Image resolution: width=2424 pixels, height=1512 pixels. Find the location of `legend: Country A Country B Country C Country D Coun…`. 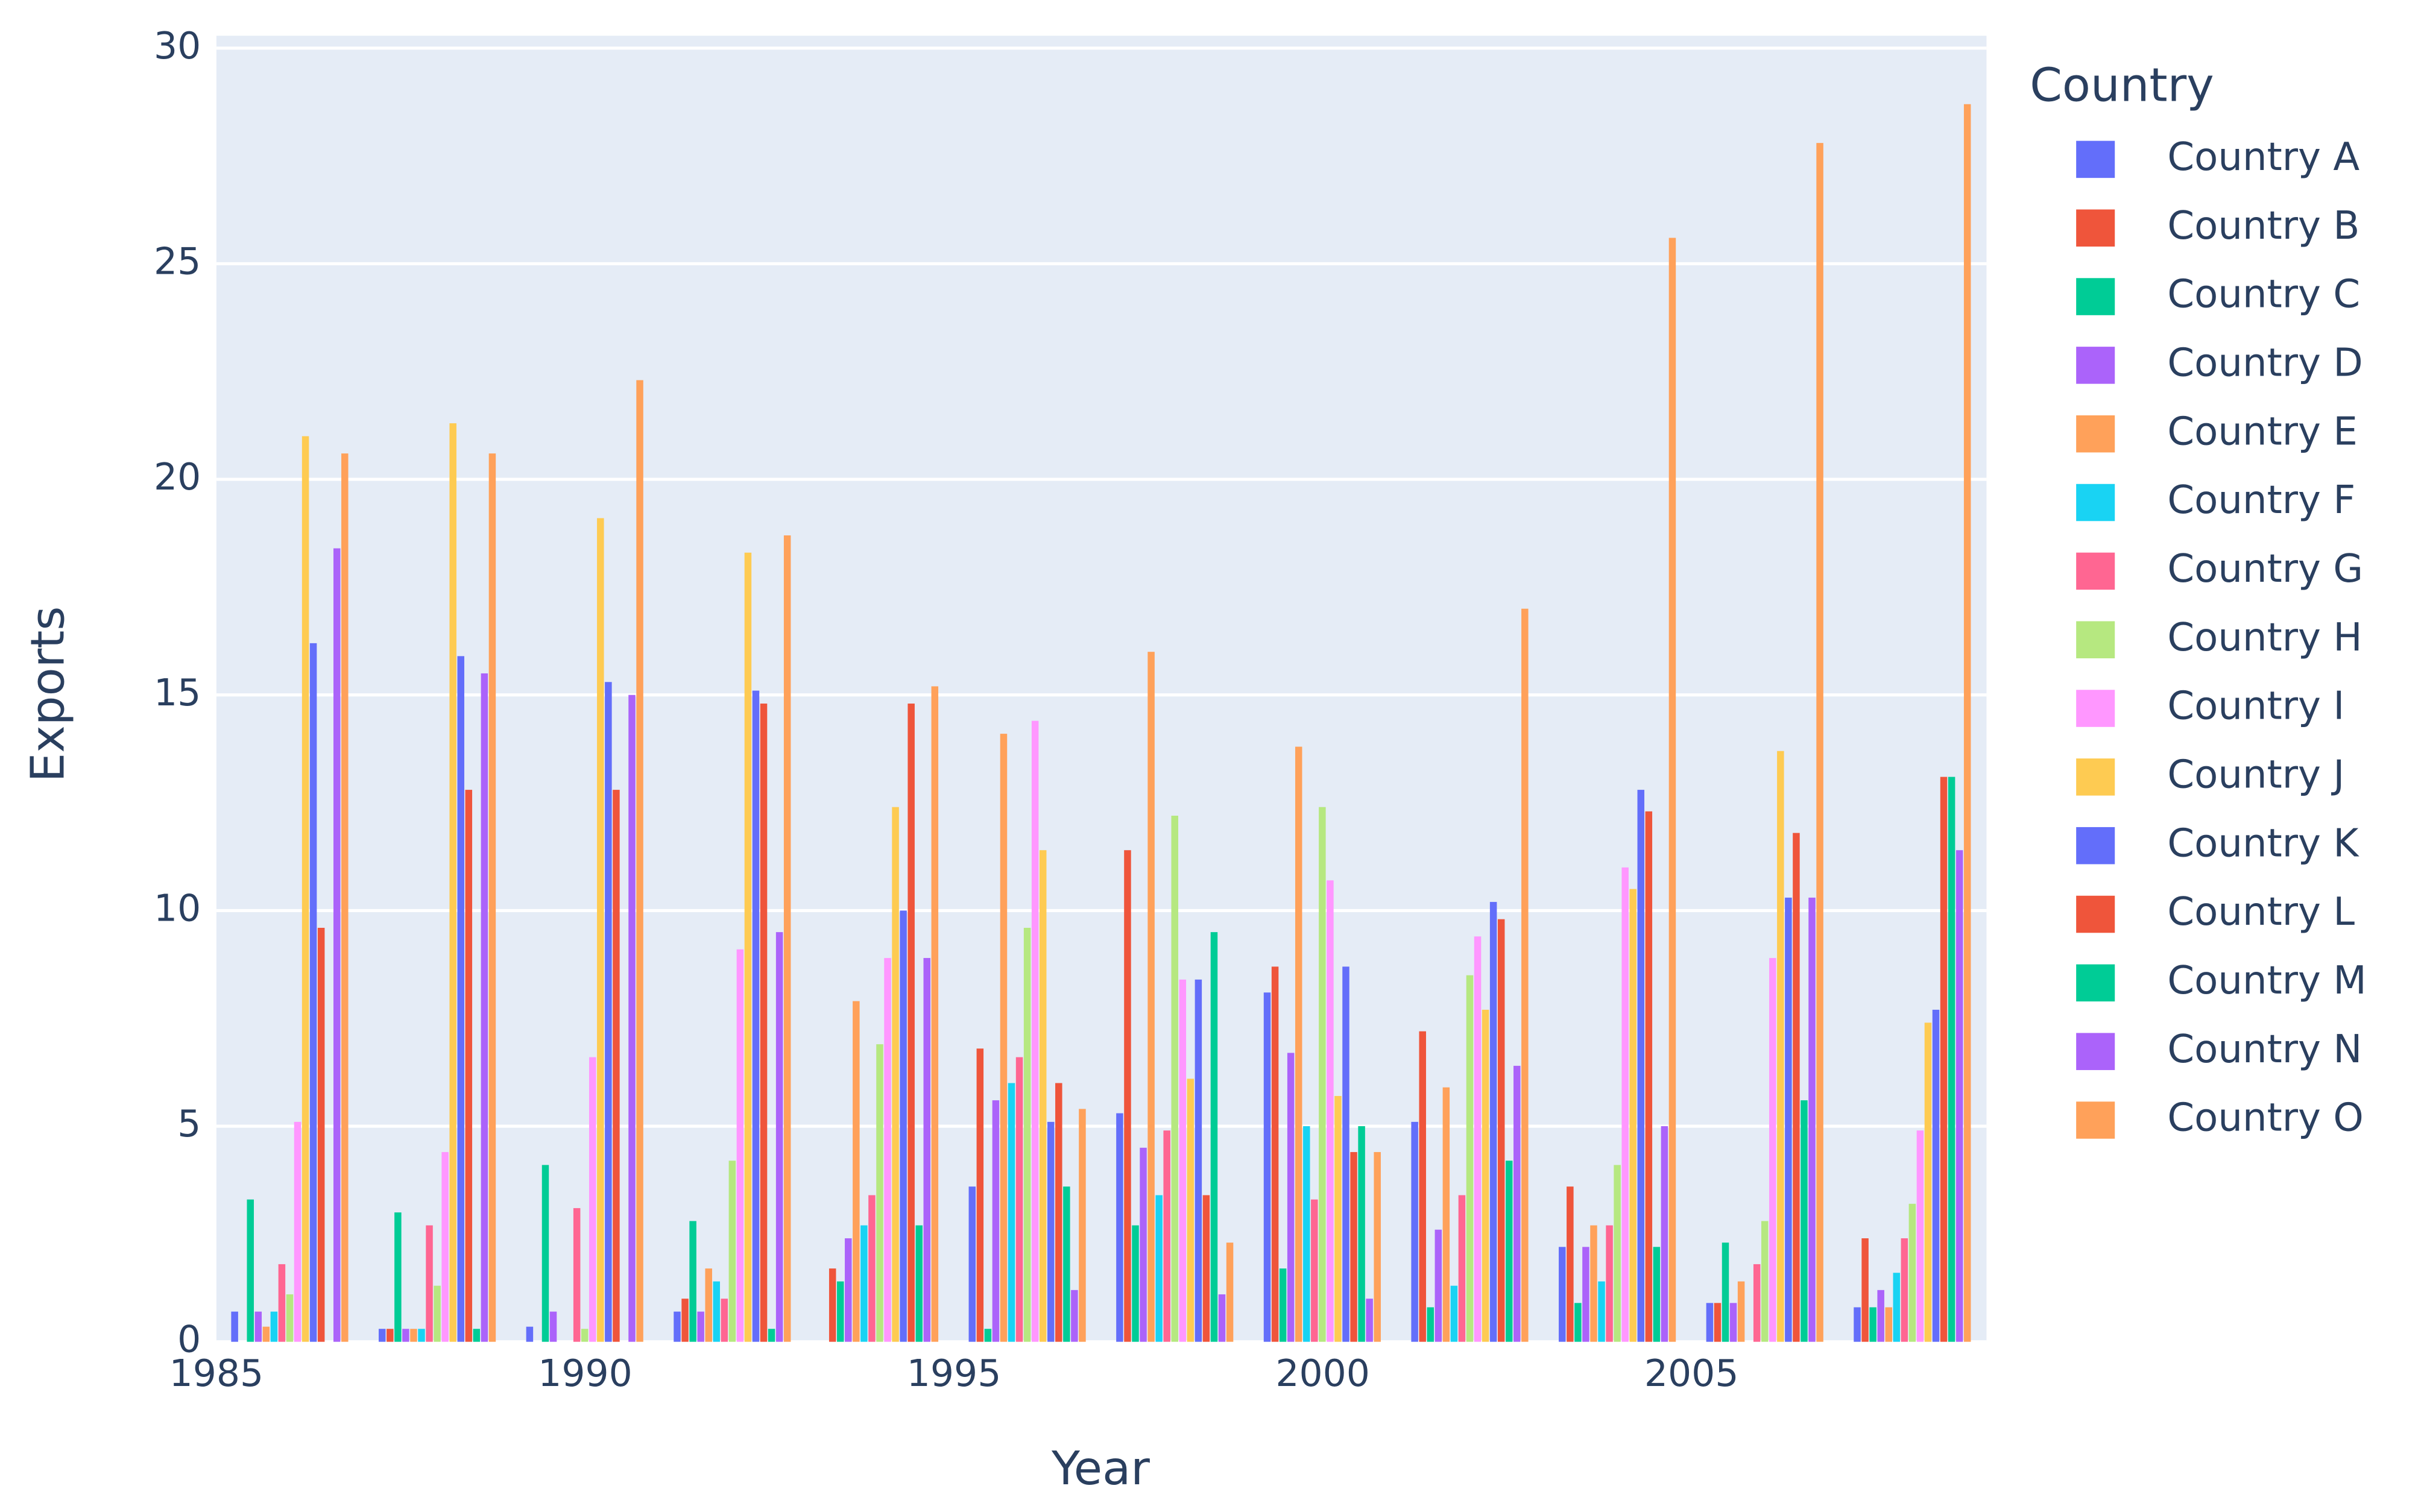

legend: Country A Country B Country C Country D Coun… is located at coordinates (2221, 638).